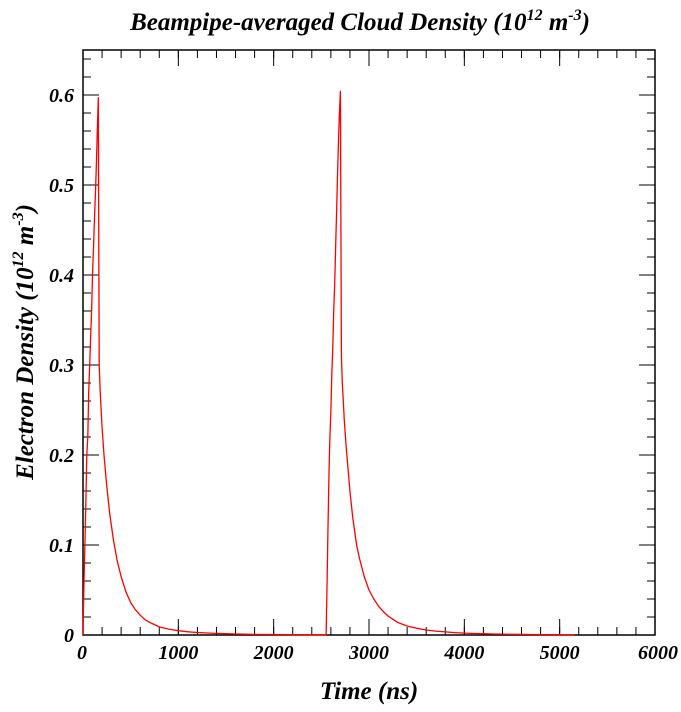  What do you see at coordinates (25, 374) in the screenshot?
I see `ylabel-main: Electron Density (10` at bounding box center [25, 374].